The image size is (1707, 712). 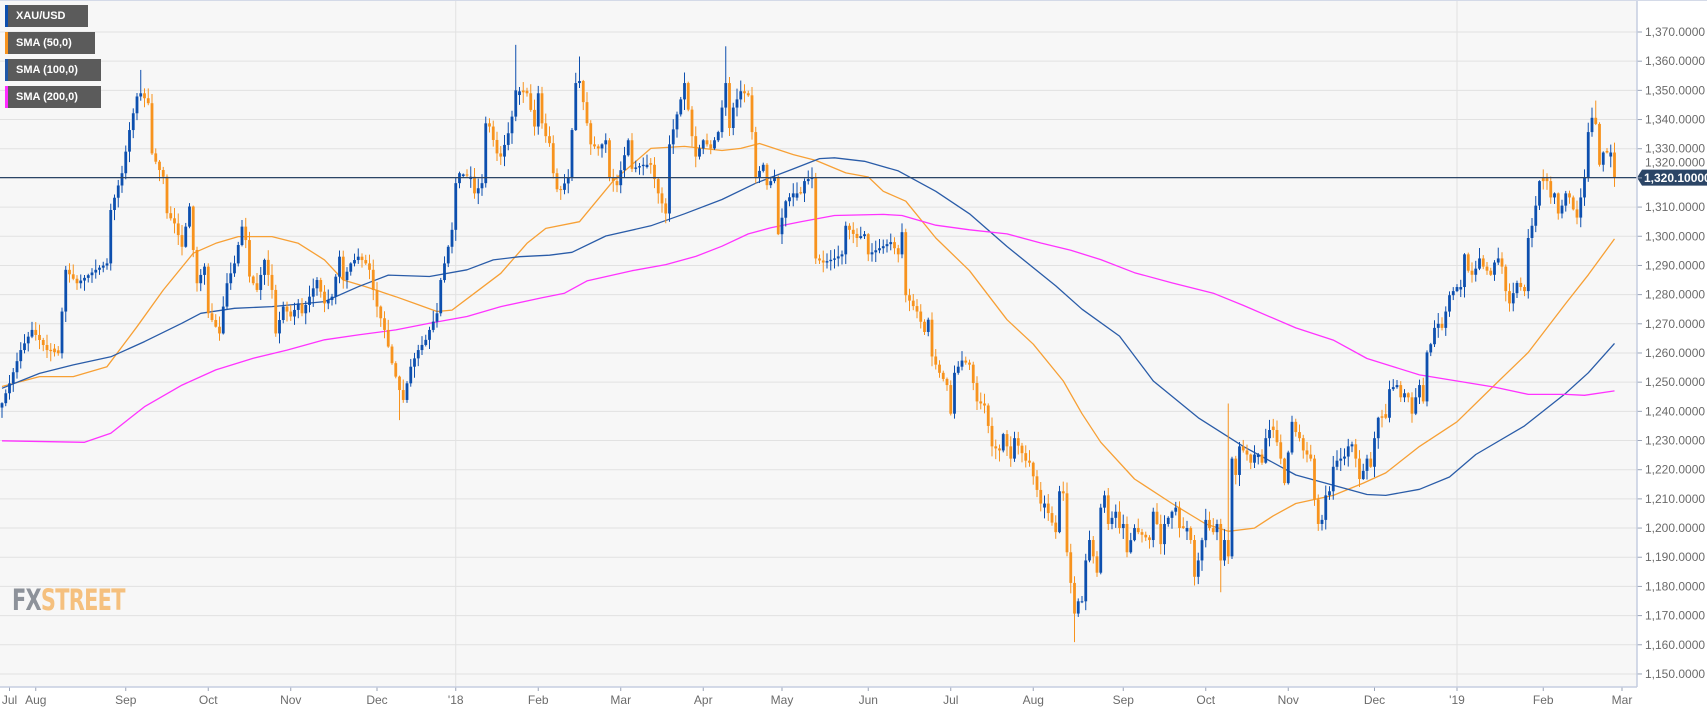 I want to click on legend-item-sma50: SMA (50,0), so click(x=50, y=43).